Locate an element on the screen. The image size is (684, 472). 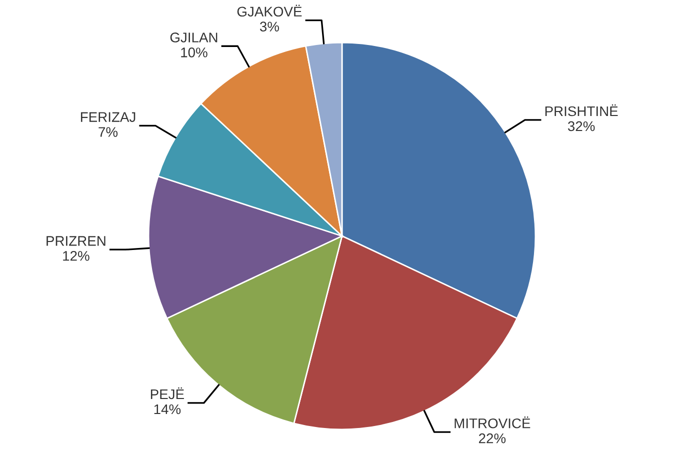
data-label: 10% is located at coordinates (194, 53).